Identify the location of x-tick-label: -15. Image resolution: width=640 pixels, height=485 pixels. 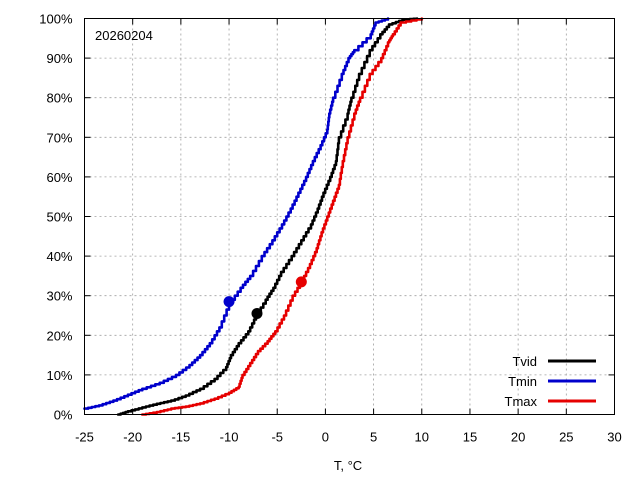
(180, 437).